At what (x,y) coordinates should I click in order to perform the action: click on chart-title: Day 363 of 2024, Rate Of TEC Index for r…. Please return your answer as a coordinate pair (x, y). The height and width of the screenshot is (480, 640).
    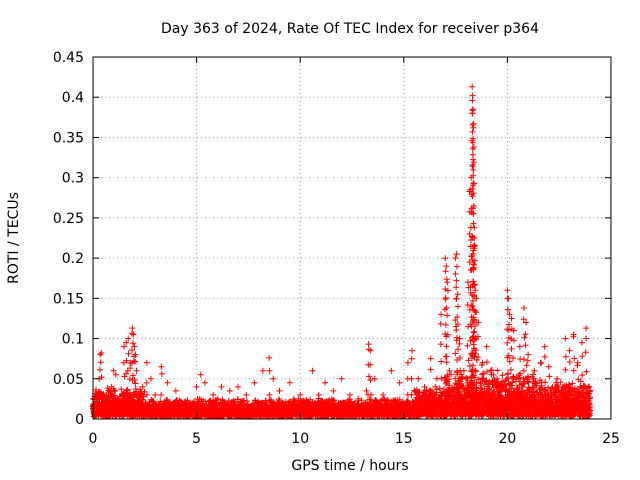
    Looking at the image, I should click on (350, 29).